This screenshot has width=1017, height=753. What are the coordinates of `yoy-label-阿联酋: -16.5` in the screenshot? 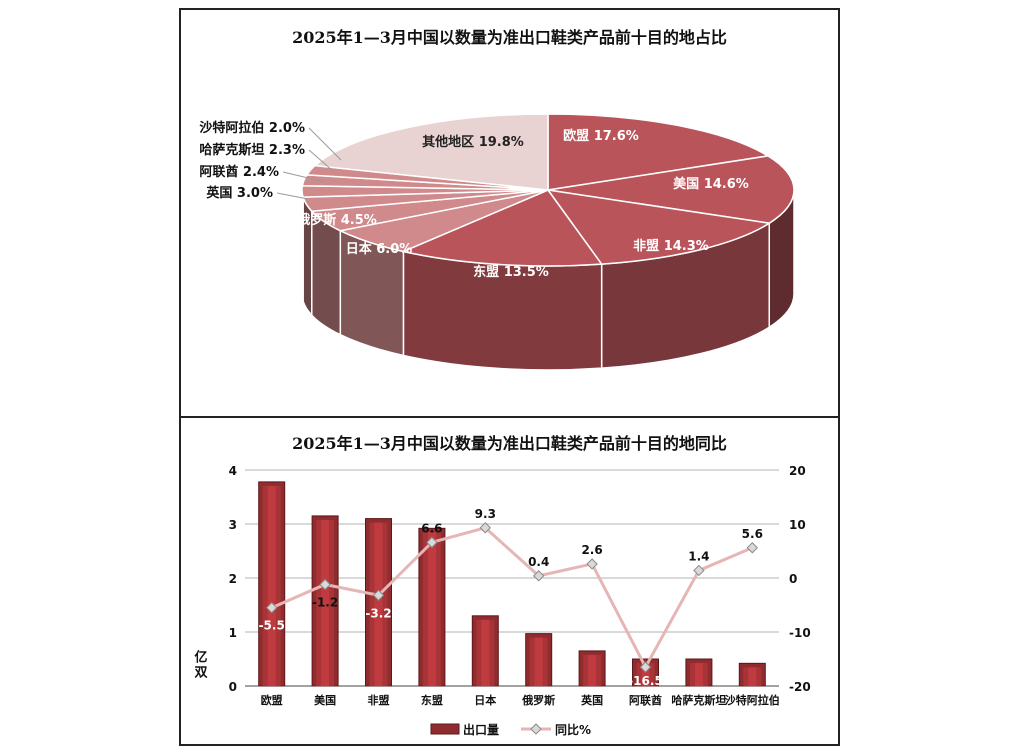 It's located at (645, 681).